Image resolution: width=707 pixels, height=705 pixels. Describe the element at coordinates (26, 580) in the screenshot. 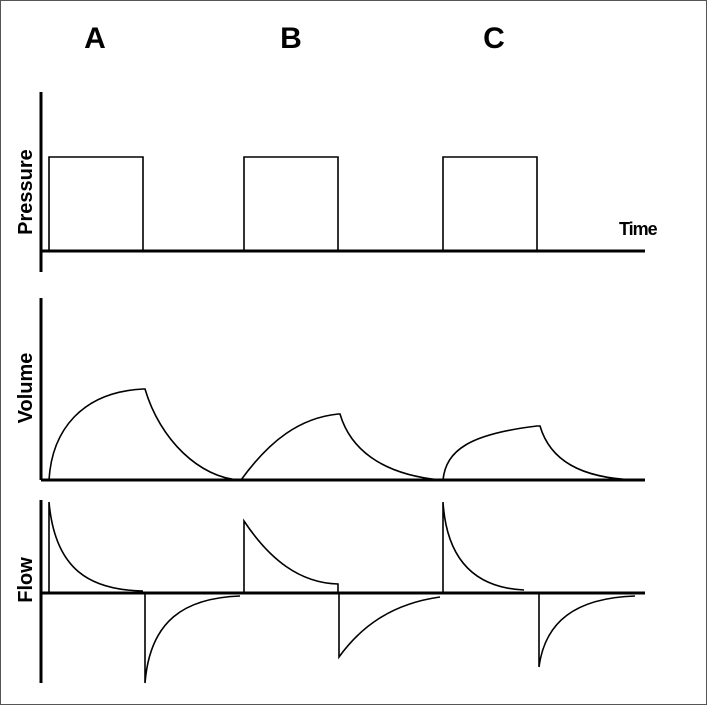

I see `flow-axis-label: Flow` at that location.